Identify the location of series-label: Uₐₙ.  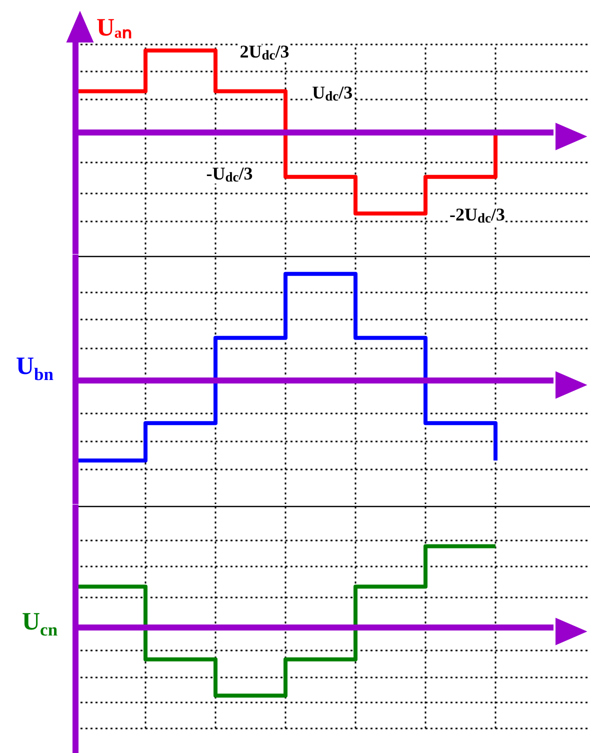
(114, 28).